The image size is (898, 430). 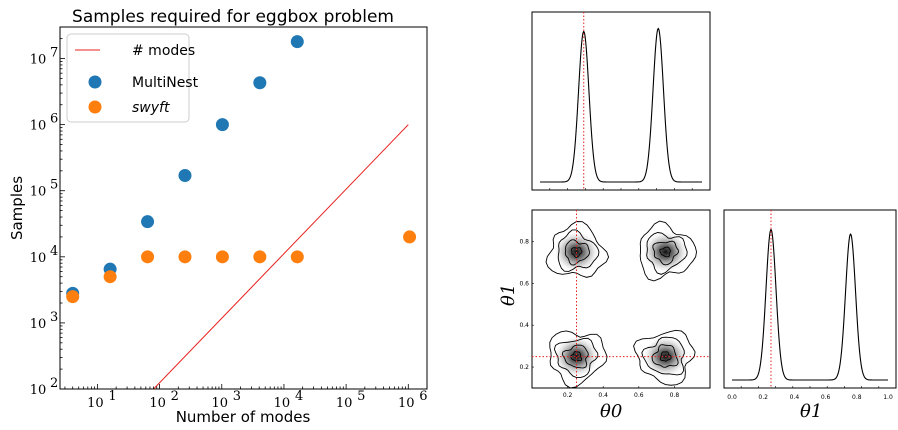 What do you see at coordinates (826, 397) in the screenshot?
I see `theta1-tick-label: 0.6` at bounding box center [826, 397].